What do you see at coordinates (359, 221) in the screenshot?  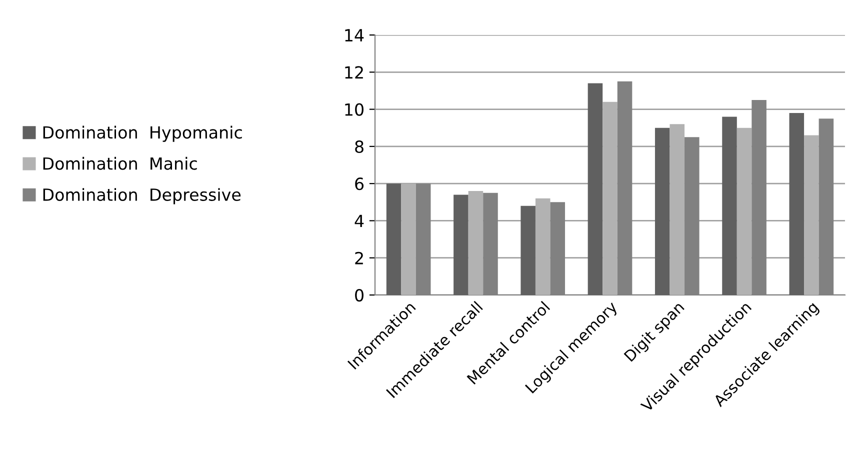 I see `y-tick-label: 4` at bounding box center [359, 221].